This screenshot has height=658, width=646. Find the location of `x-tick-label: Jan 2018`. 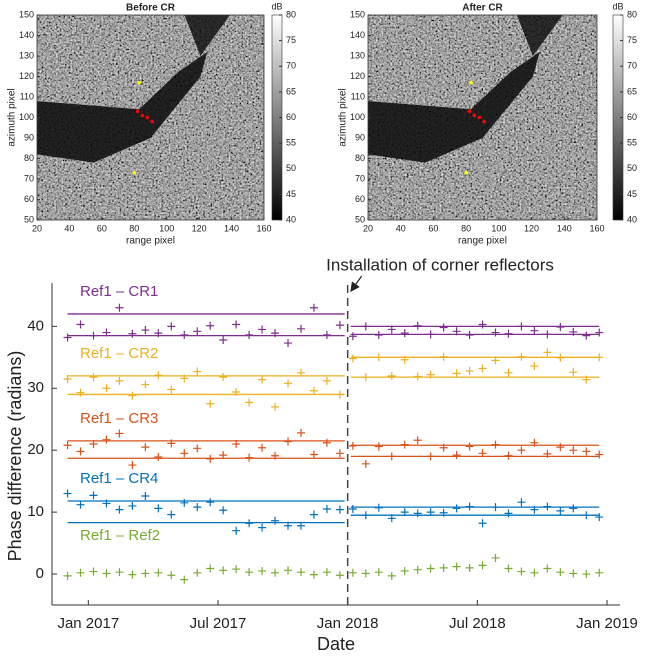

x-tick-label: Jan 2018 is located at coordinates (348, 623).